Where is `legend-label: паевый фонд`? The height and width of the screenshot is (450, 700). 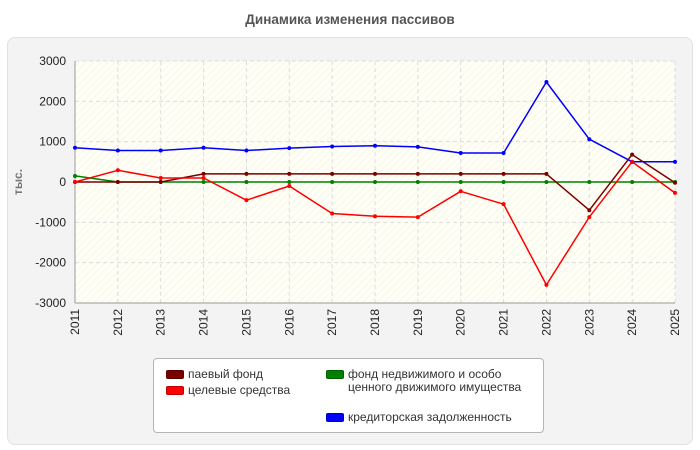
legend-label: паевый фонд is located at coordinates (226, 374).